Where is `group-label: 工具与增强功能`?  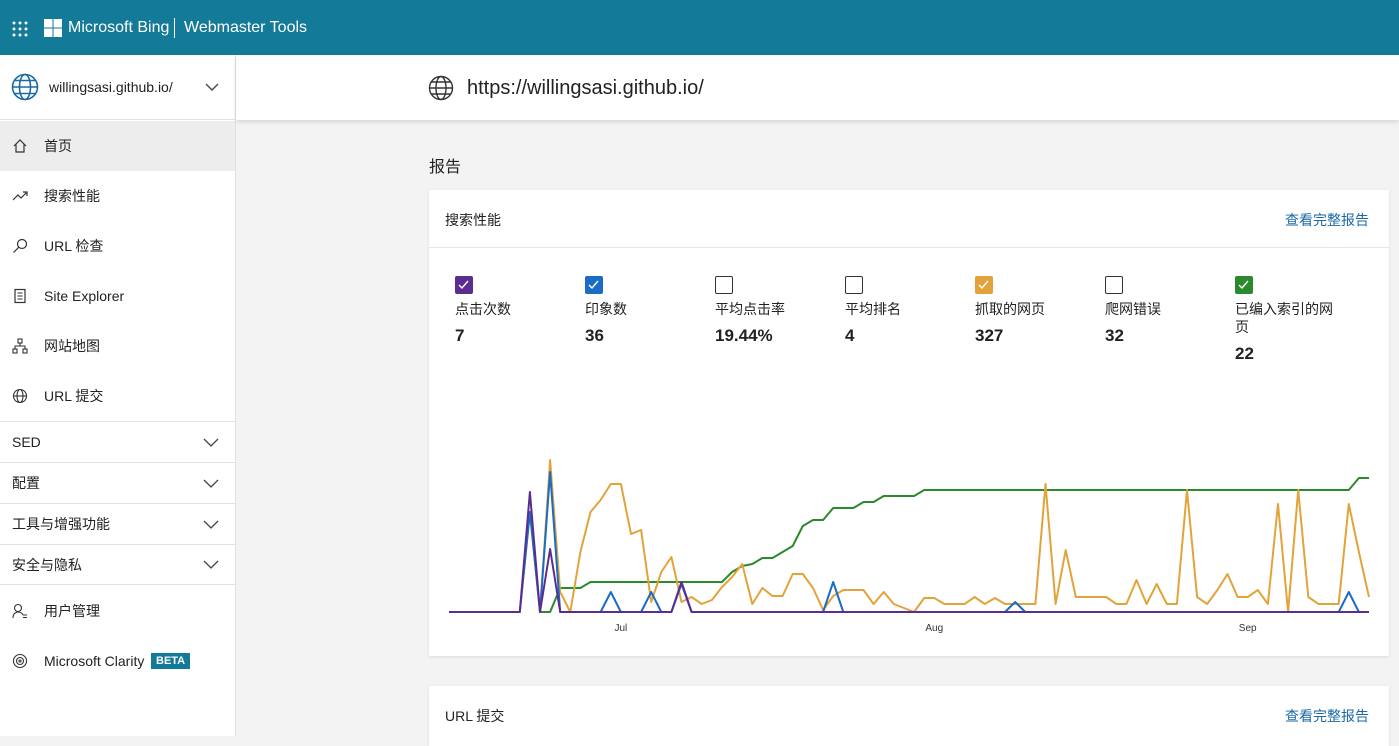 group-label: 工具与增强功能 is located at coordinates (61, 524).